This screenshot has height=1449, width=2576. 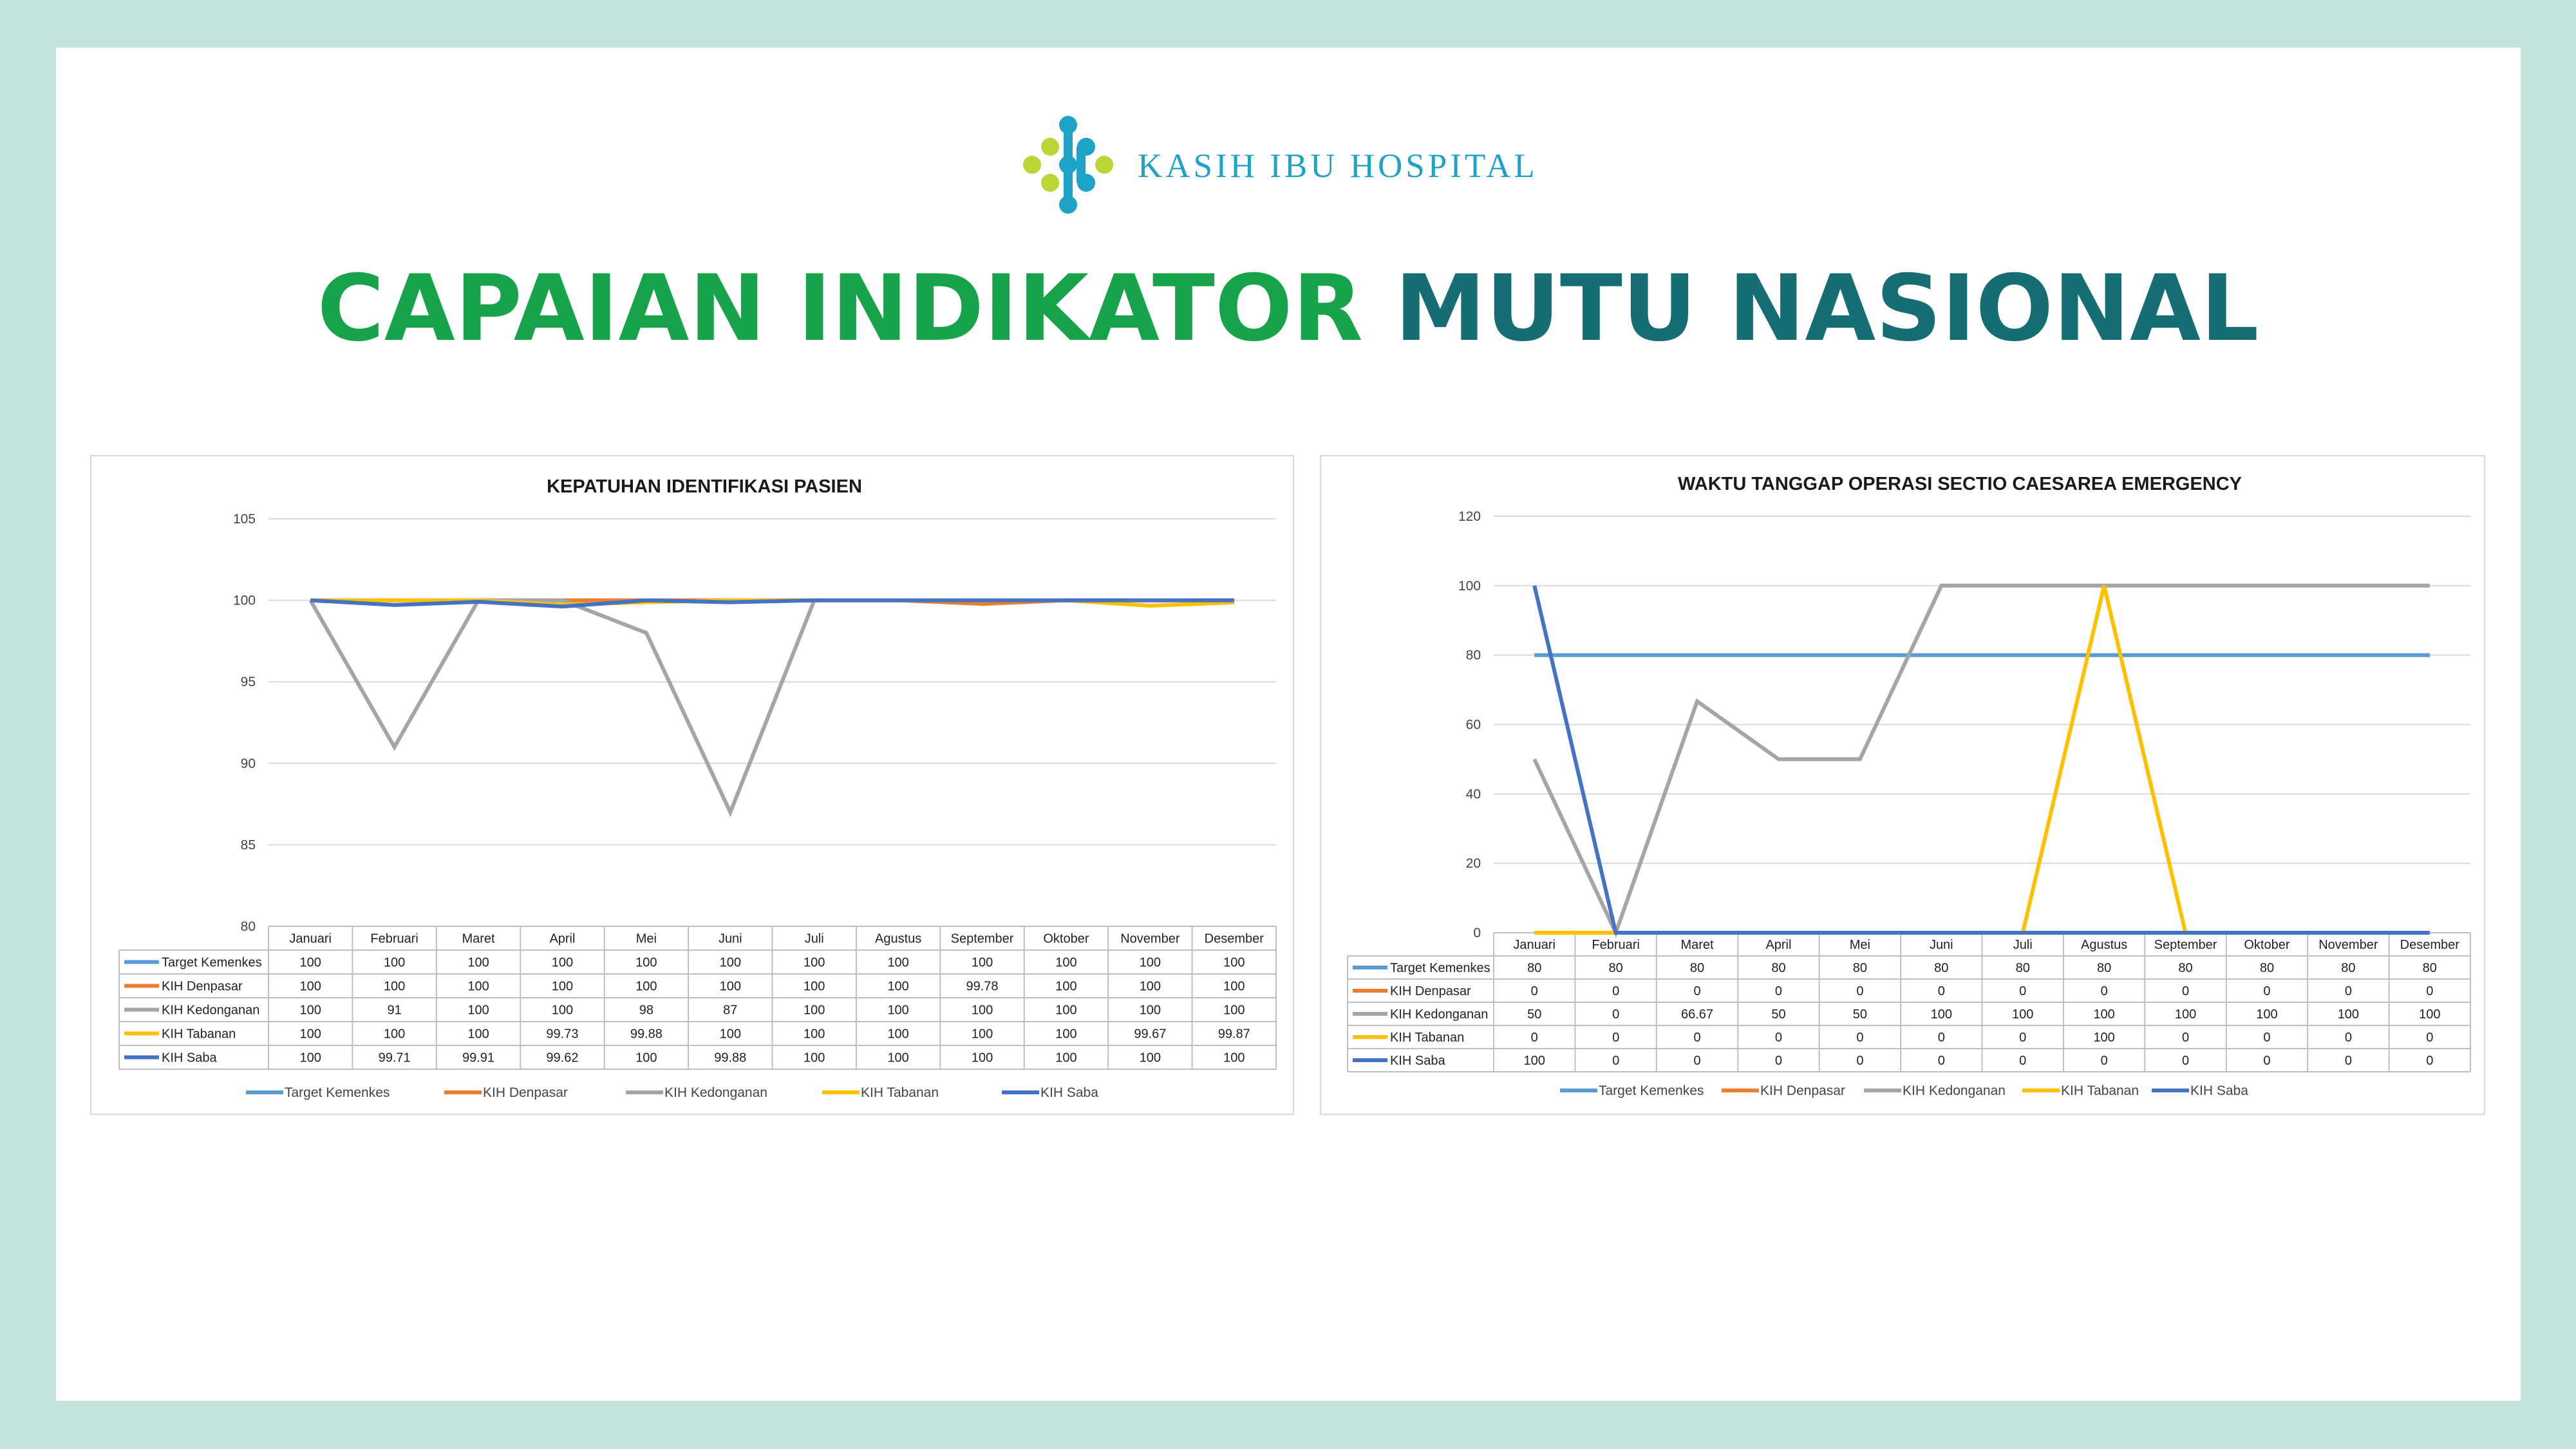 What do you see at coordinates (1069, 1092) in the screenshot?
I see `left-legend-label: KIH Saba` at bounding box center [1069, 1092].